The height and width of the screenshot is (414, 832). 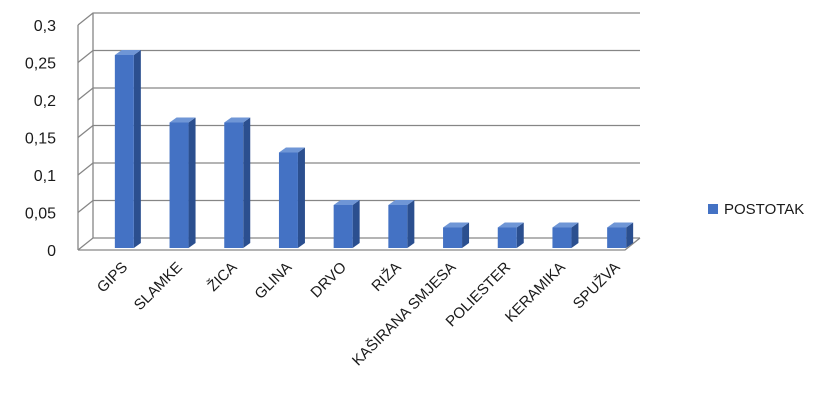 I want to click on y-tick-label: 0,25, so click(x=40, y=64).